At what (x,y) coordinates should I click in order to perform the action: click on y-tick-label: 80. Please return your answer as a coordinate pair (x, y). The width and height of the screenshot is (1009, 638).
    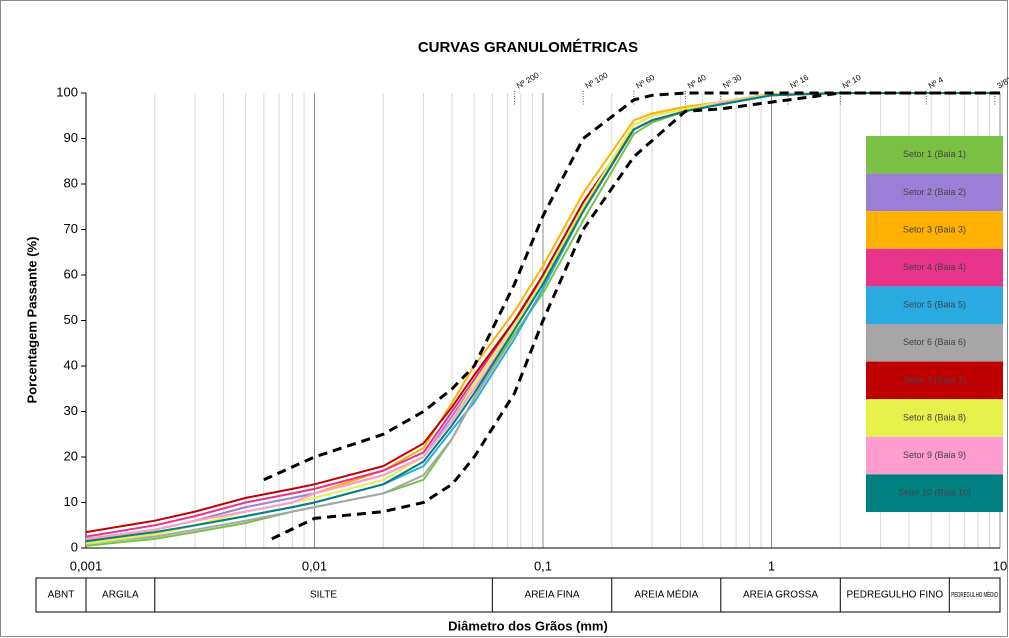
    Looking at the image, I should click on (71, 182).